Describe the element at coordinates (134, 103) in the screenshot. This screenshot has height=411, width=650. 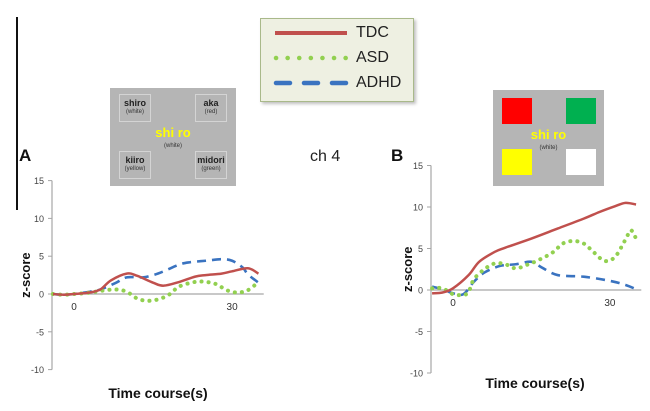
I see `cell-word: shiro` at that location.